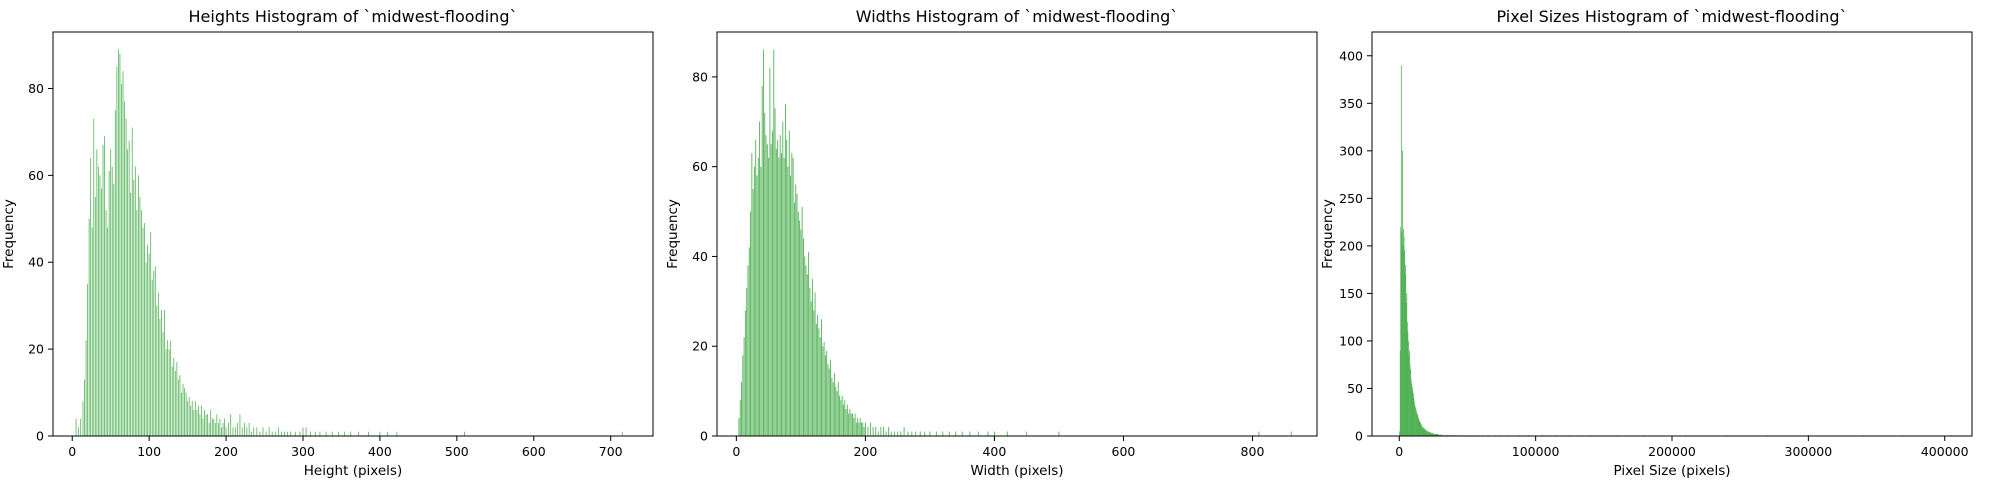  Describe the element at coordinates (1536, 451) in the screenshot. I see `x-tick-label: 100000` at that location.